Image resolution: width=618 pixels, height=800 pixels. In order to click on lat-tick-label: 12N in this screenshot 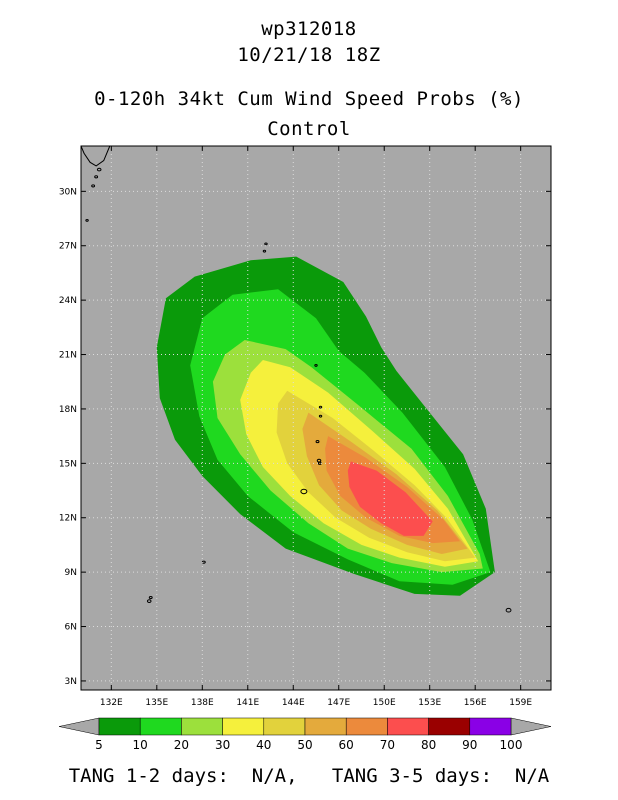, I will do `click(68, 519)`.